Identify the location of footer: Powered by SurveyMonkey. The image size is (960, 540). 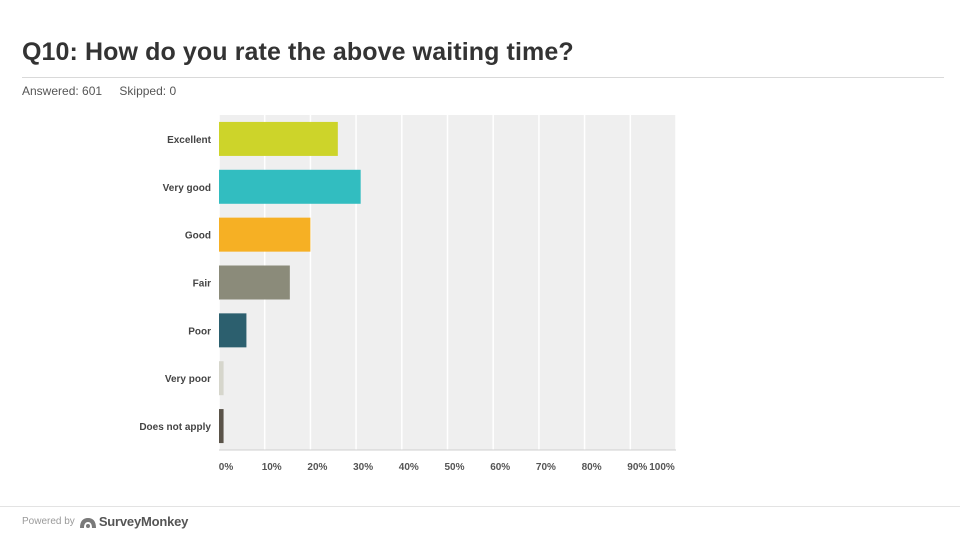
(105, 521).